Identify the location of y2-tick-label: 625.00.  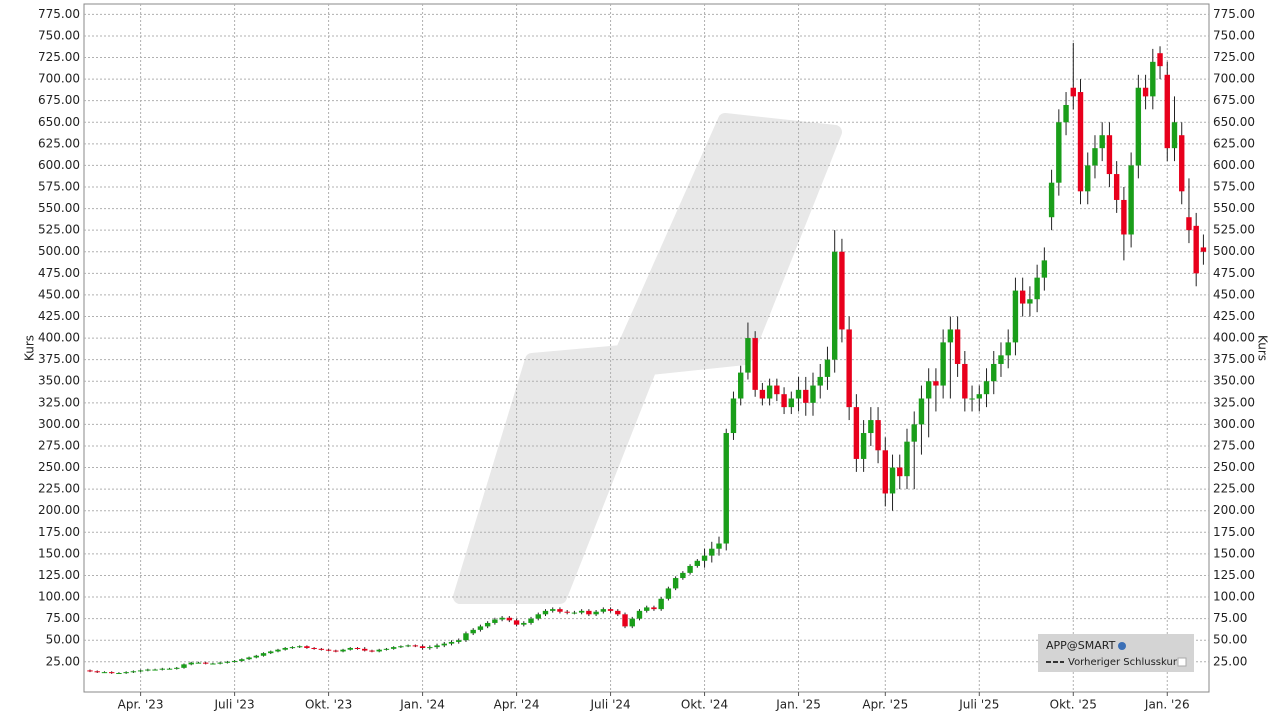
(1234, 143).